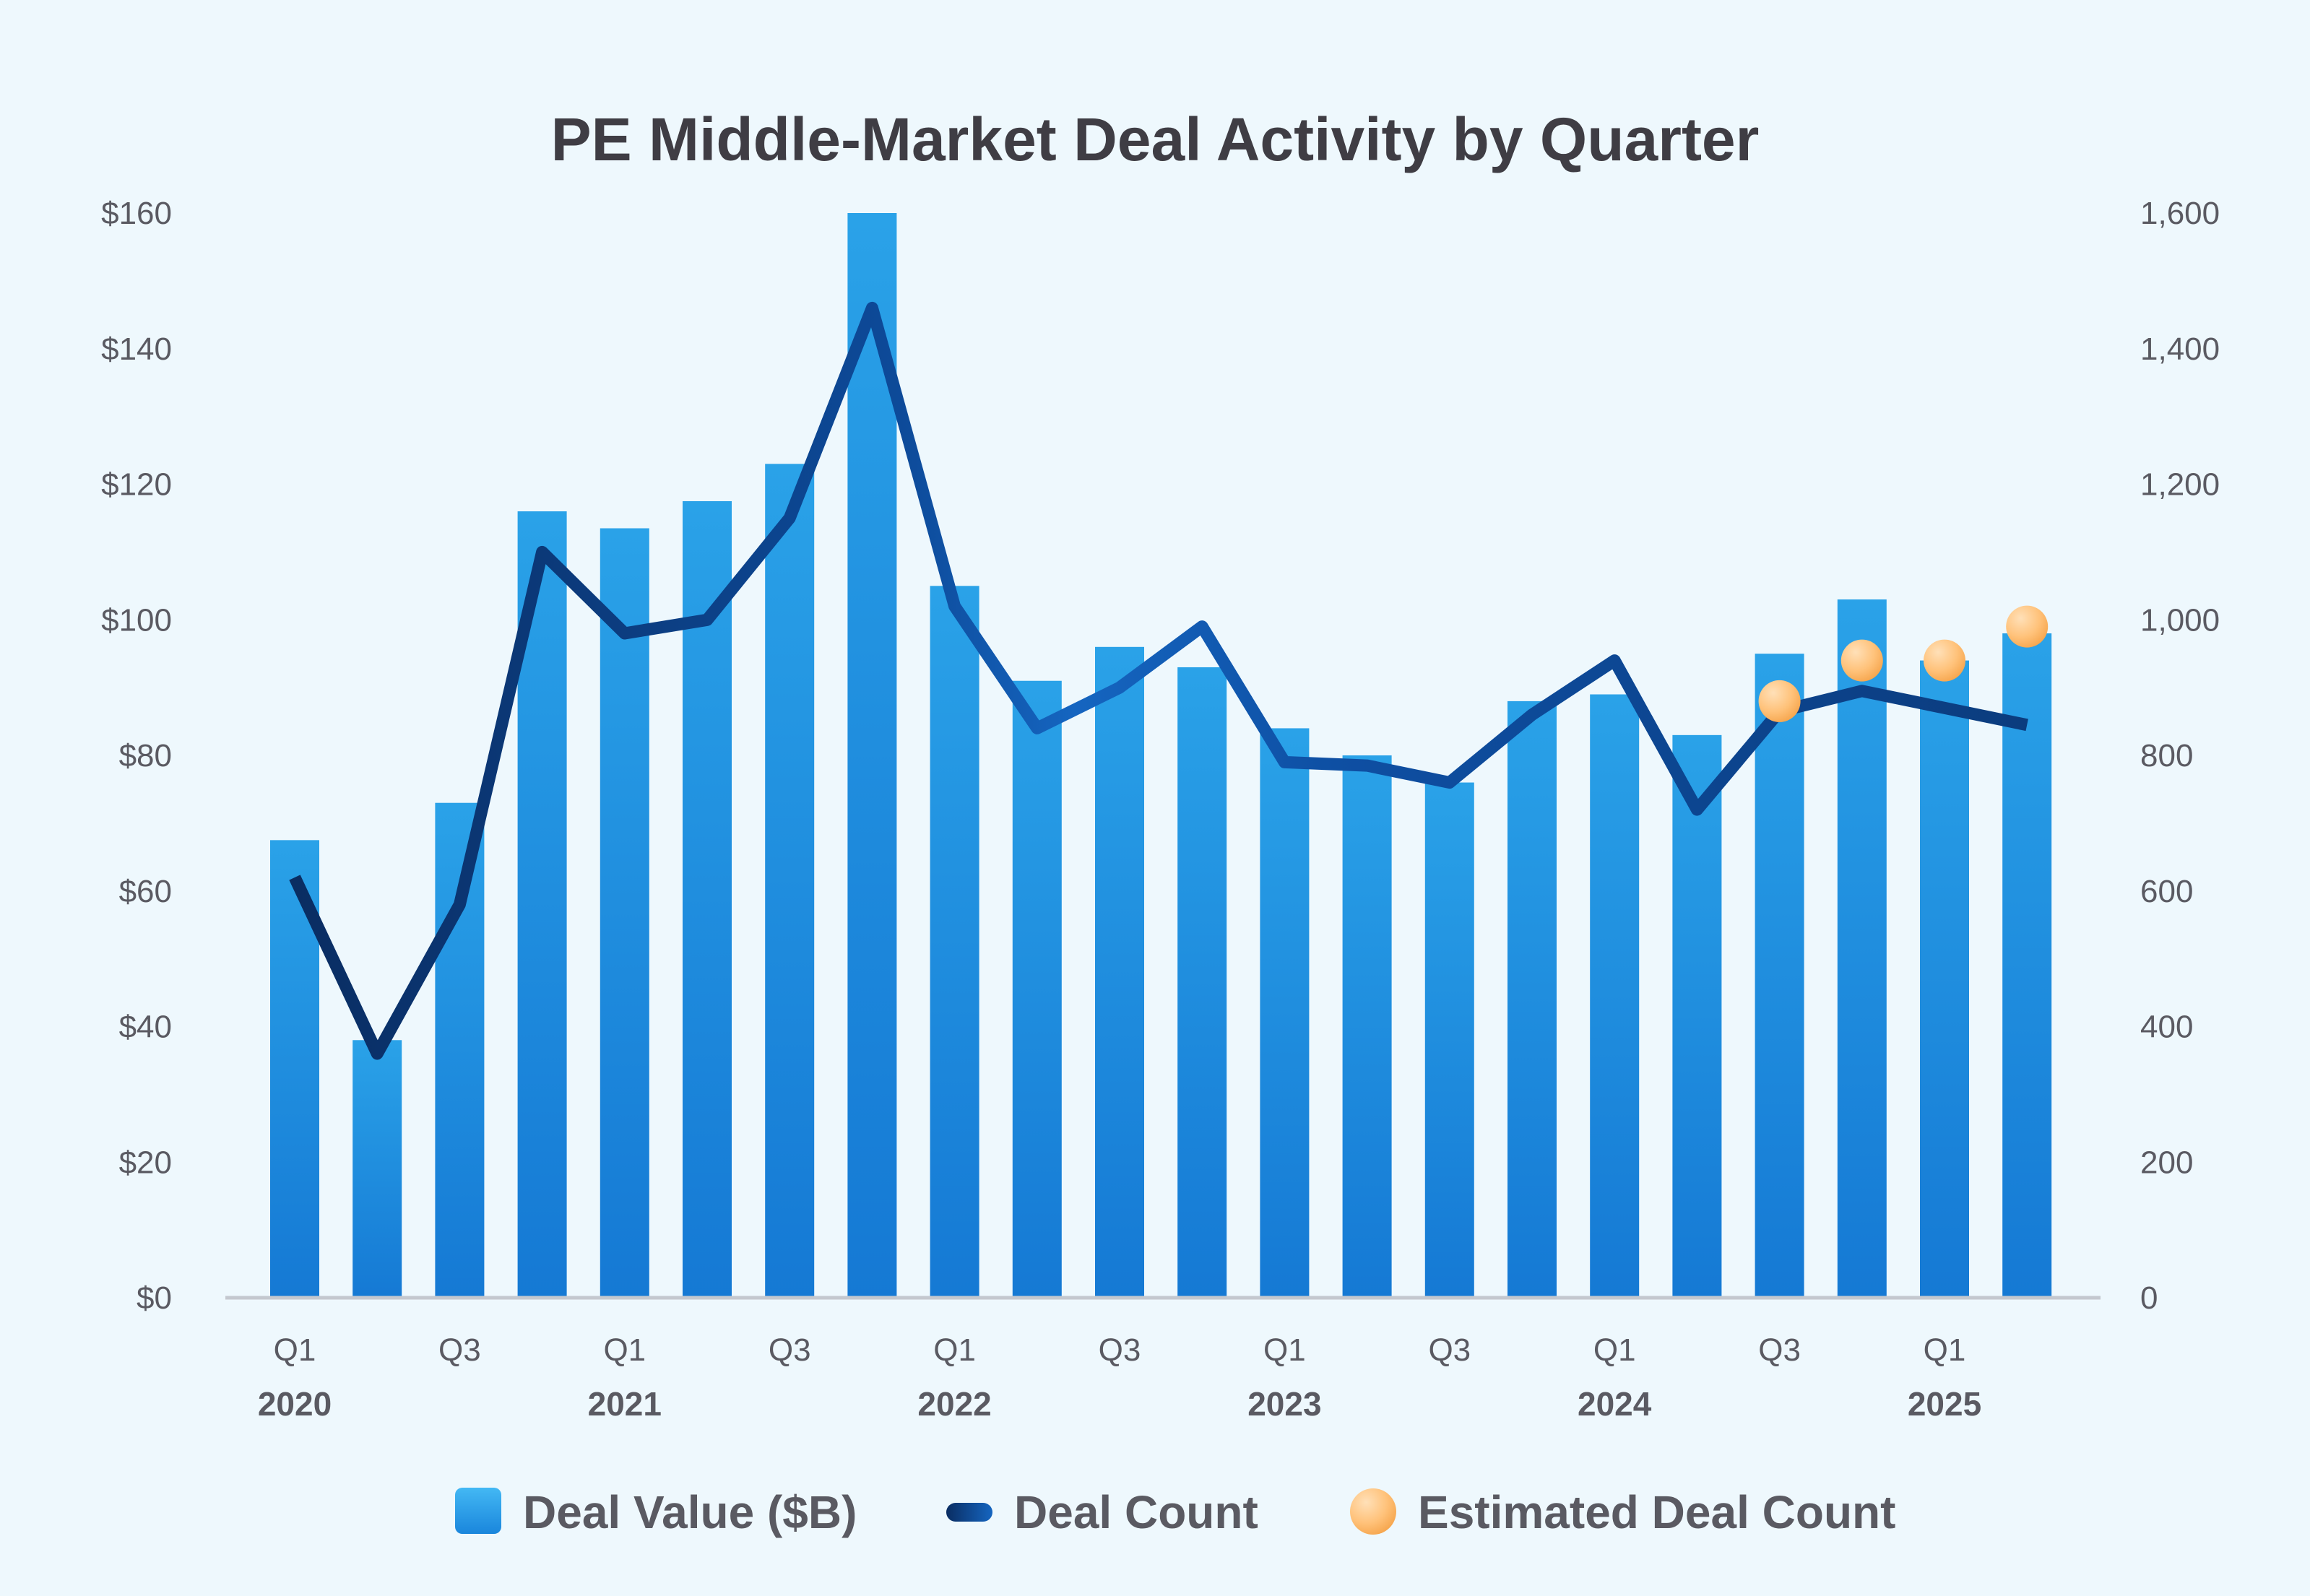  Describe the element at coordinates (145, 1162) in the screenshot. I see `left-tick-label: $20` at that location.